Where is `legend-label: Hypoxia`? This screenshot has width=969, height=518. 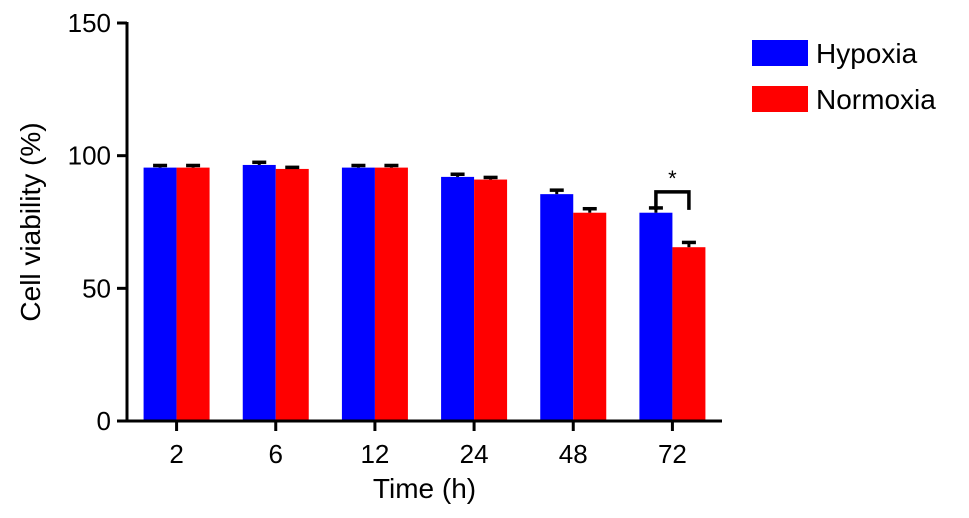 legend-label: Hypoxia is located at coordinates (867, 53).